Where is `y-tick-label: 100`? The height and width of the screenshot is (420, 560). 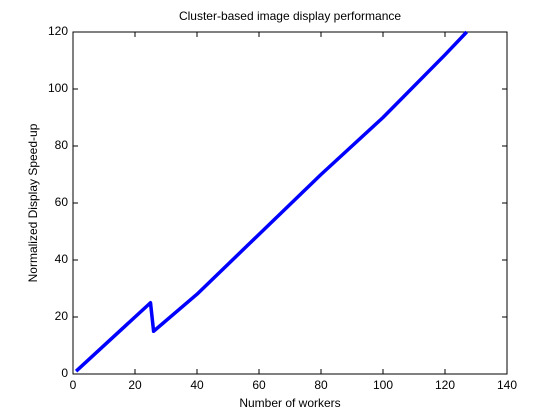 y-tick-label: 100 is located at coordinates (58, 88).